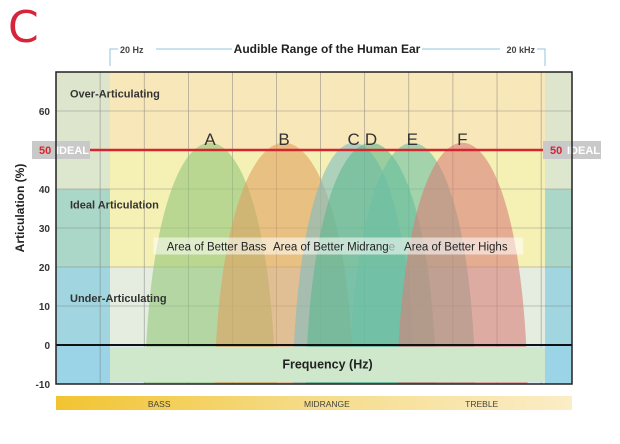 The image size is (620, 444). Describe the element at coordinates (159, 404) in the screenshot. I see `band-label: BASS` at that location.